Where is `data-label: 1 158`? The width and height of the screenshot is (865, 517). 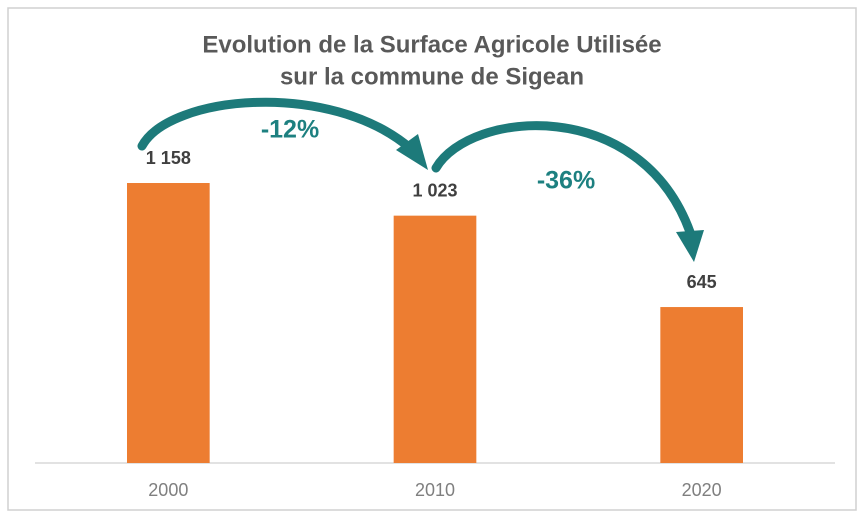
data-label: 1 158 is located at coordinates (168, 158).